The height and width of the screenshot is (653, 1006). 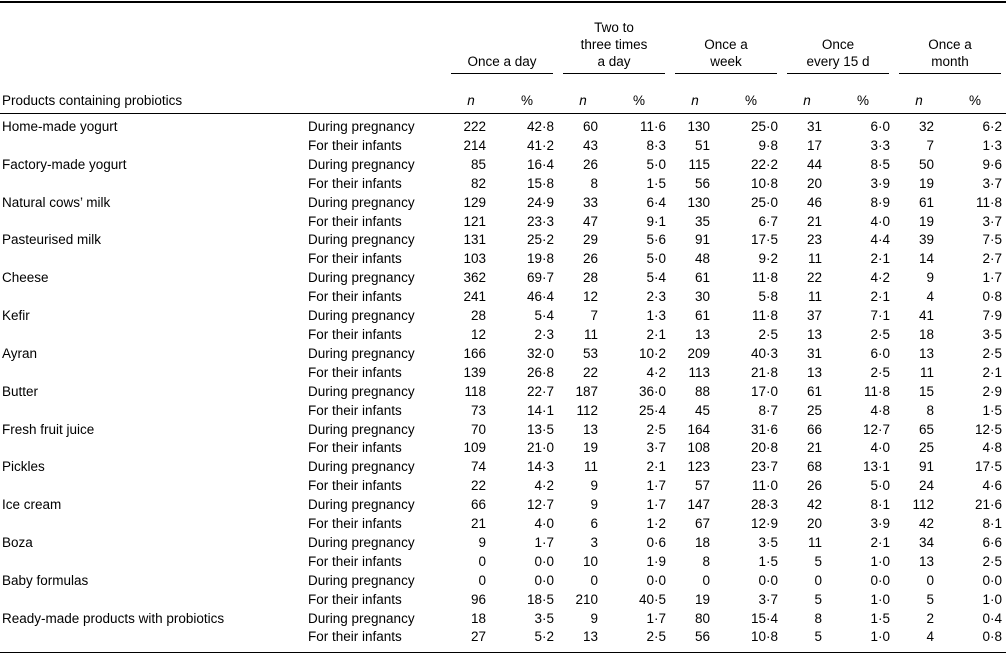 I want to click on n-value: 31, so click(x=814, y=353).